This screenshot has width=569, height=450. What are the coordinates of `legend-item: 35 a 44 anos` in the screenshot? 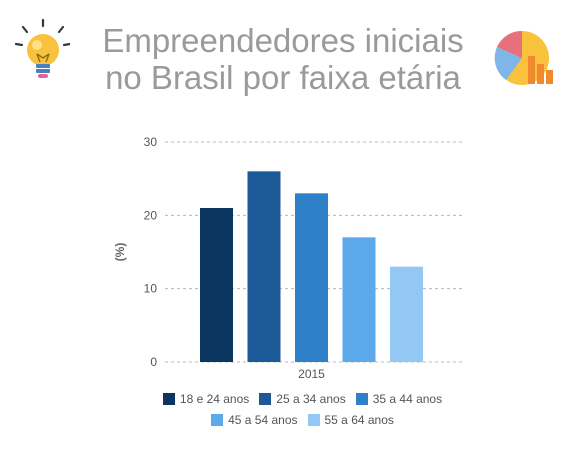 It's located at (399, 399).